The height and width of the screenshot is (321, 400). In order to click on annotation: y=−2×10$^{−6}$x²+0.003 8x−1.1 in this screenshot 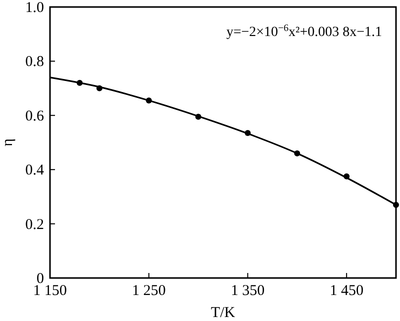, I will do `click(304, 31)`.